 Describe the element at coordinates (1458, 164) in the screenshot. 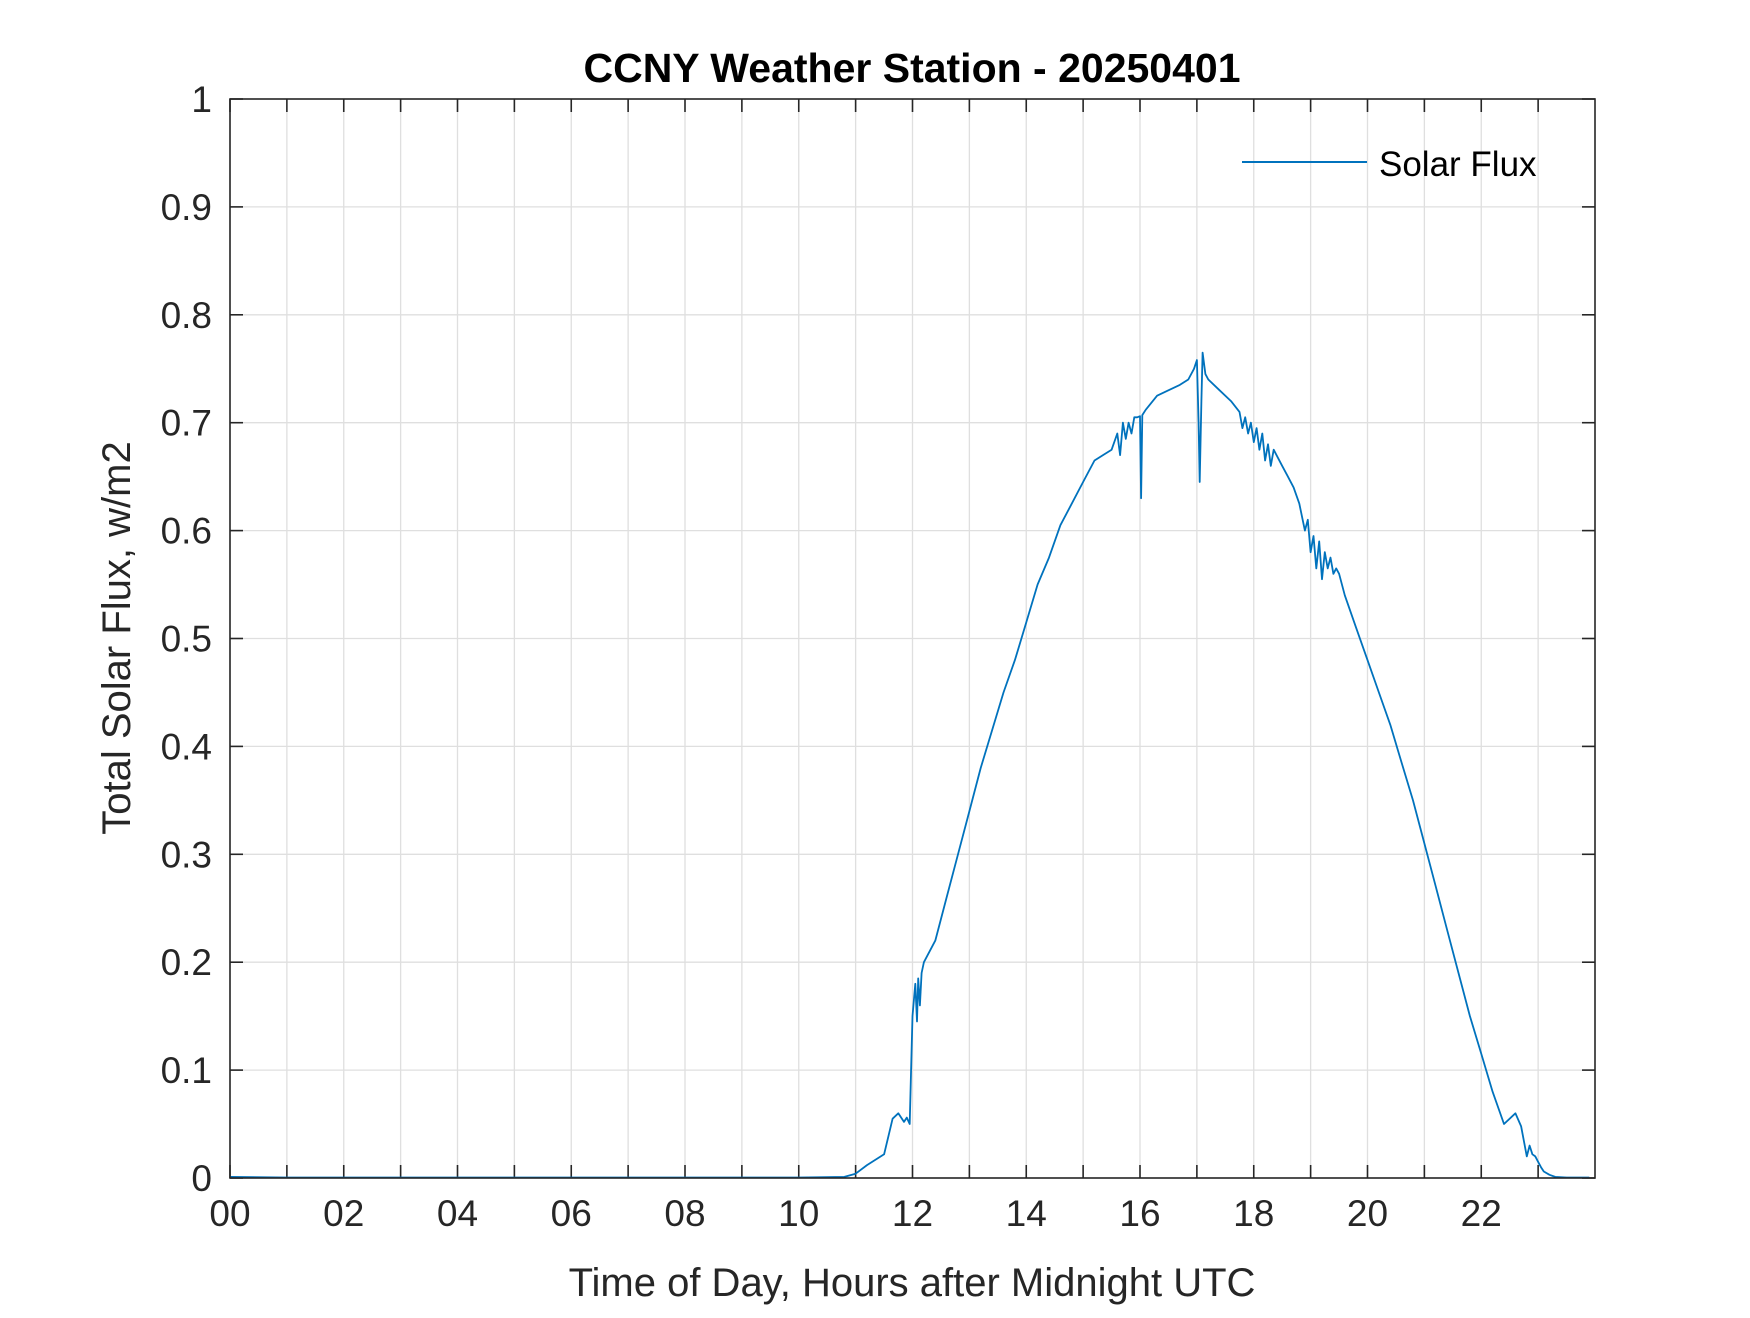

I see `legend-label-solar-flux: Solar Flux` at that location.